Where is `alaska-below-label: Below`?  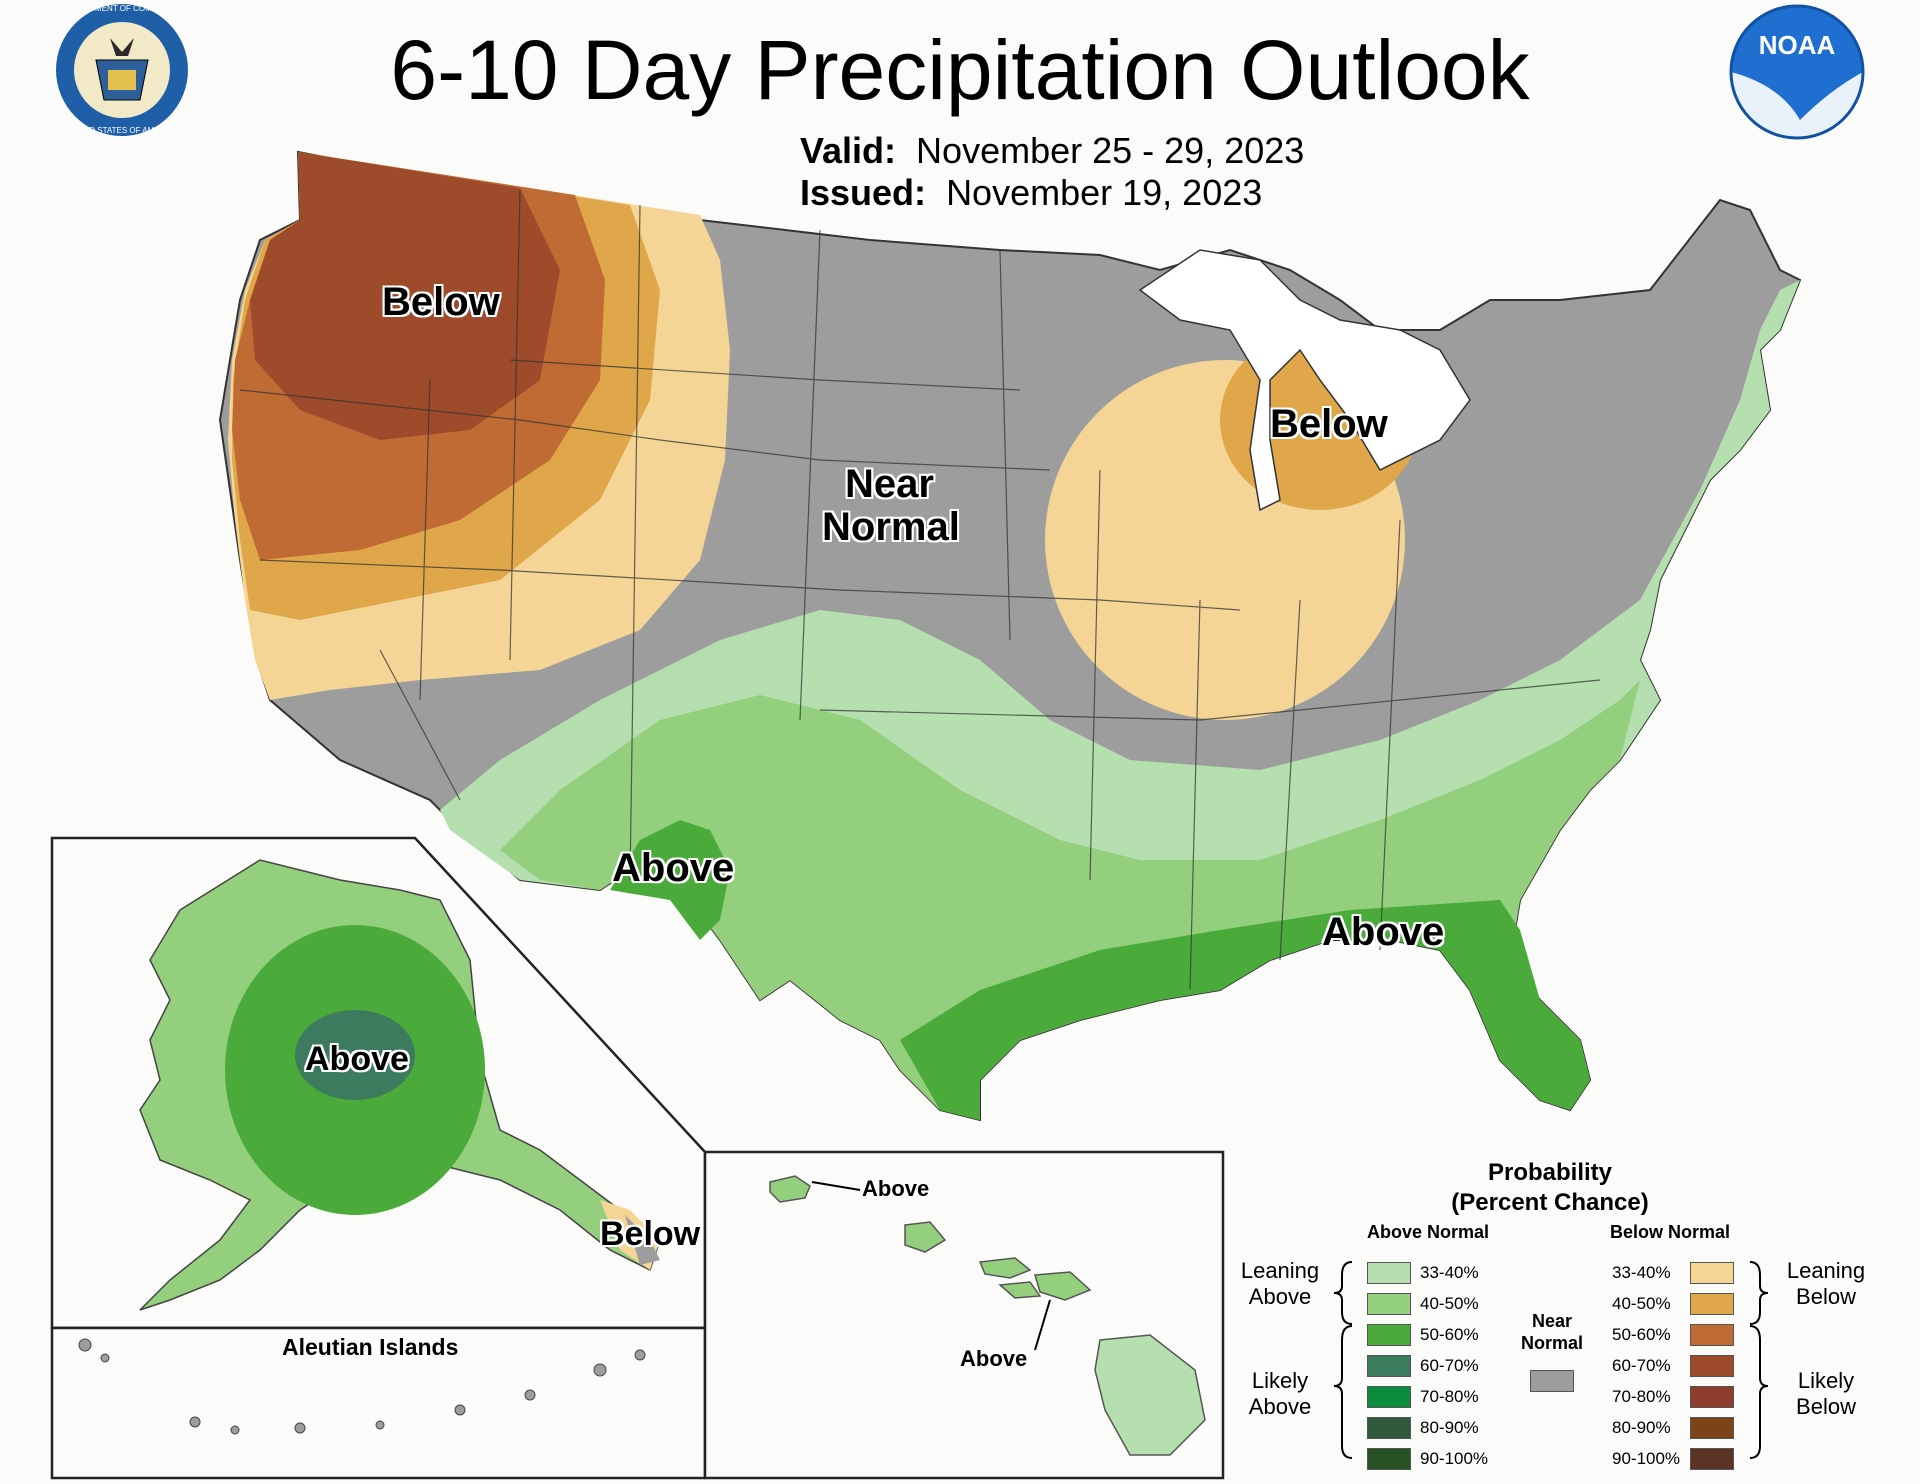 alaska-below-label: Below is located at coordinates (650, 1234).